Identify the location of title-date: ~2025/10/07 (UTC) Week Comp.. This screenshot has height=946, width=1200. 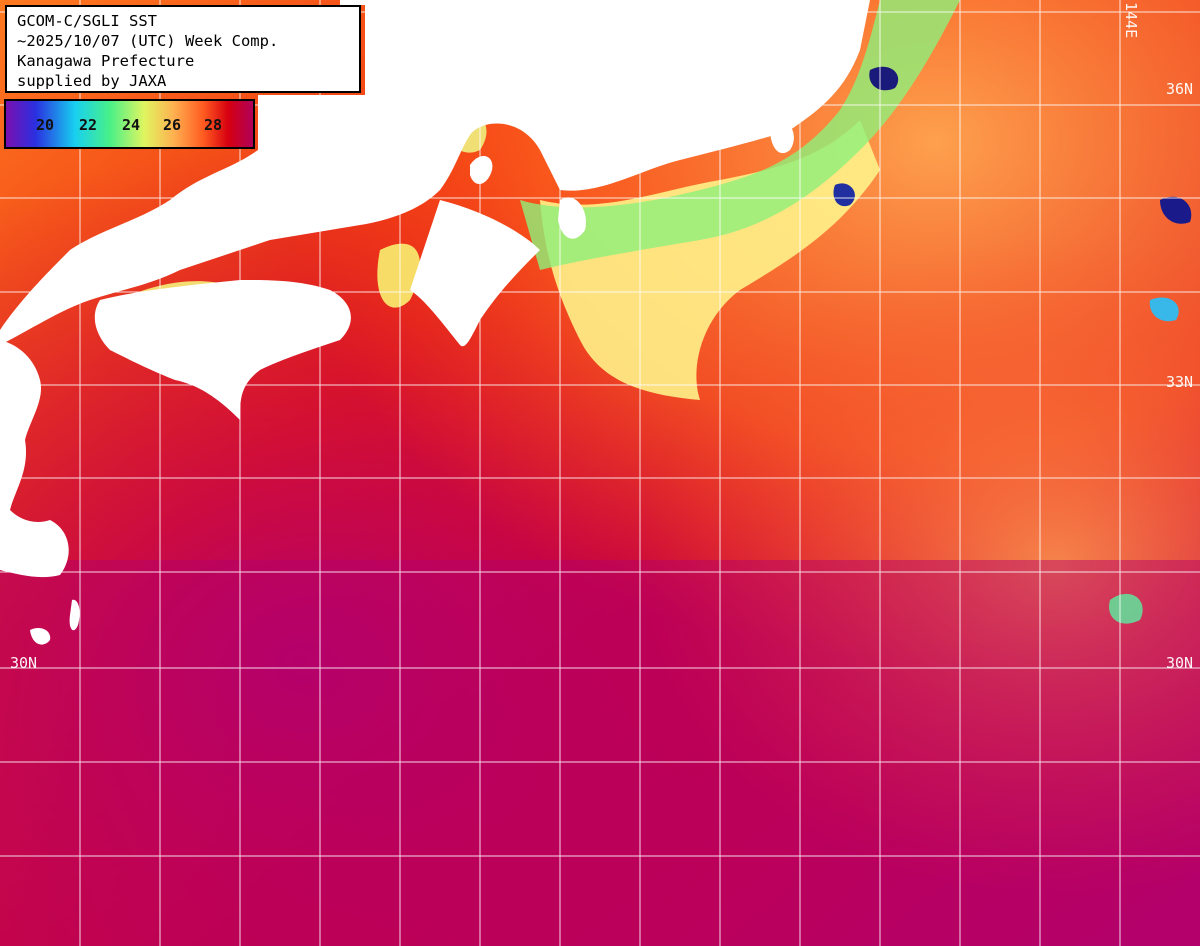
(148, 41).